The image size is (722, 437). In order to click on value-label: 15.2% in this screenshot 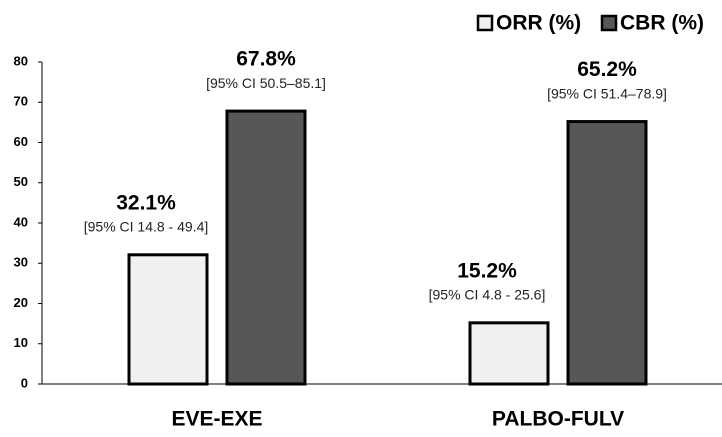, I will do `click(487, 270)`.